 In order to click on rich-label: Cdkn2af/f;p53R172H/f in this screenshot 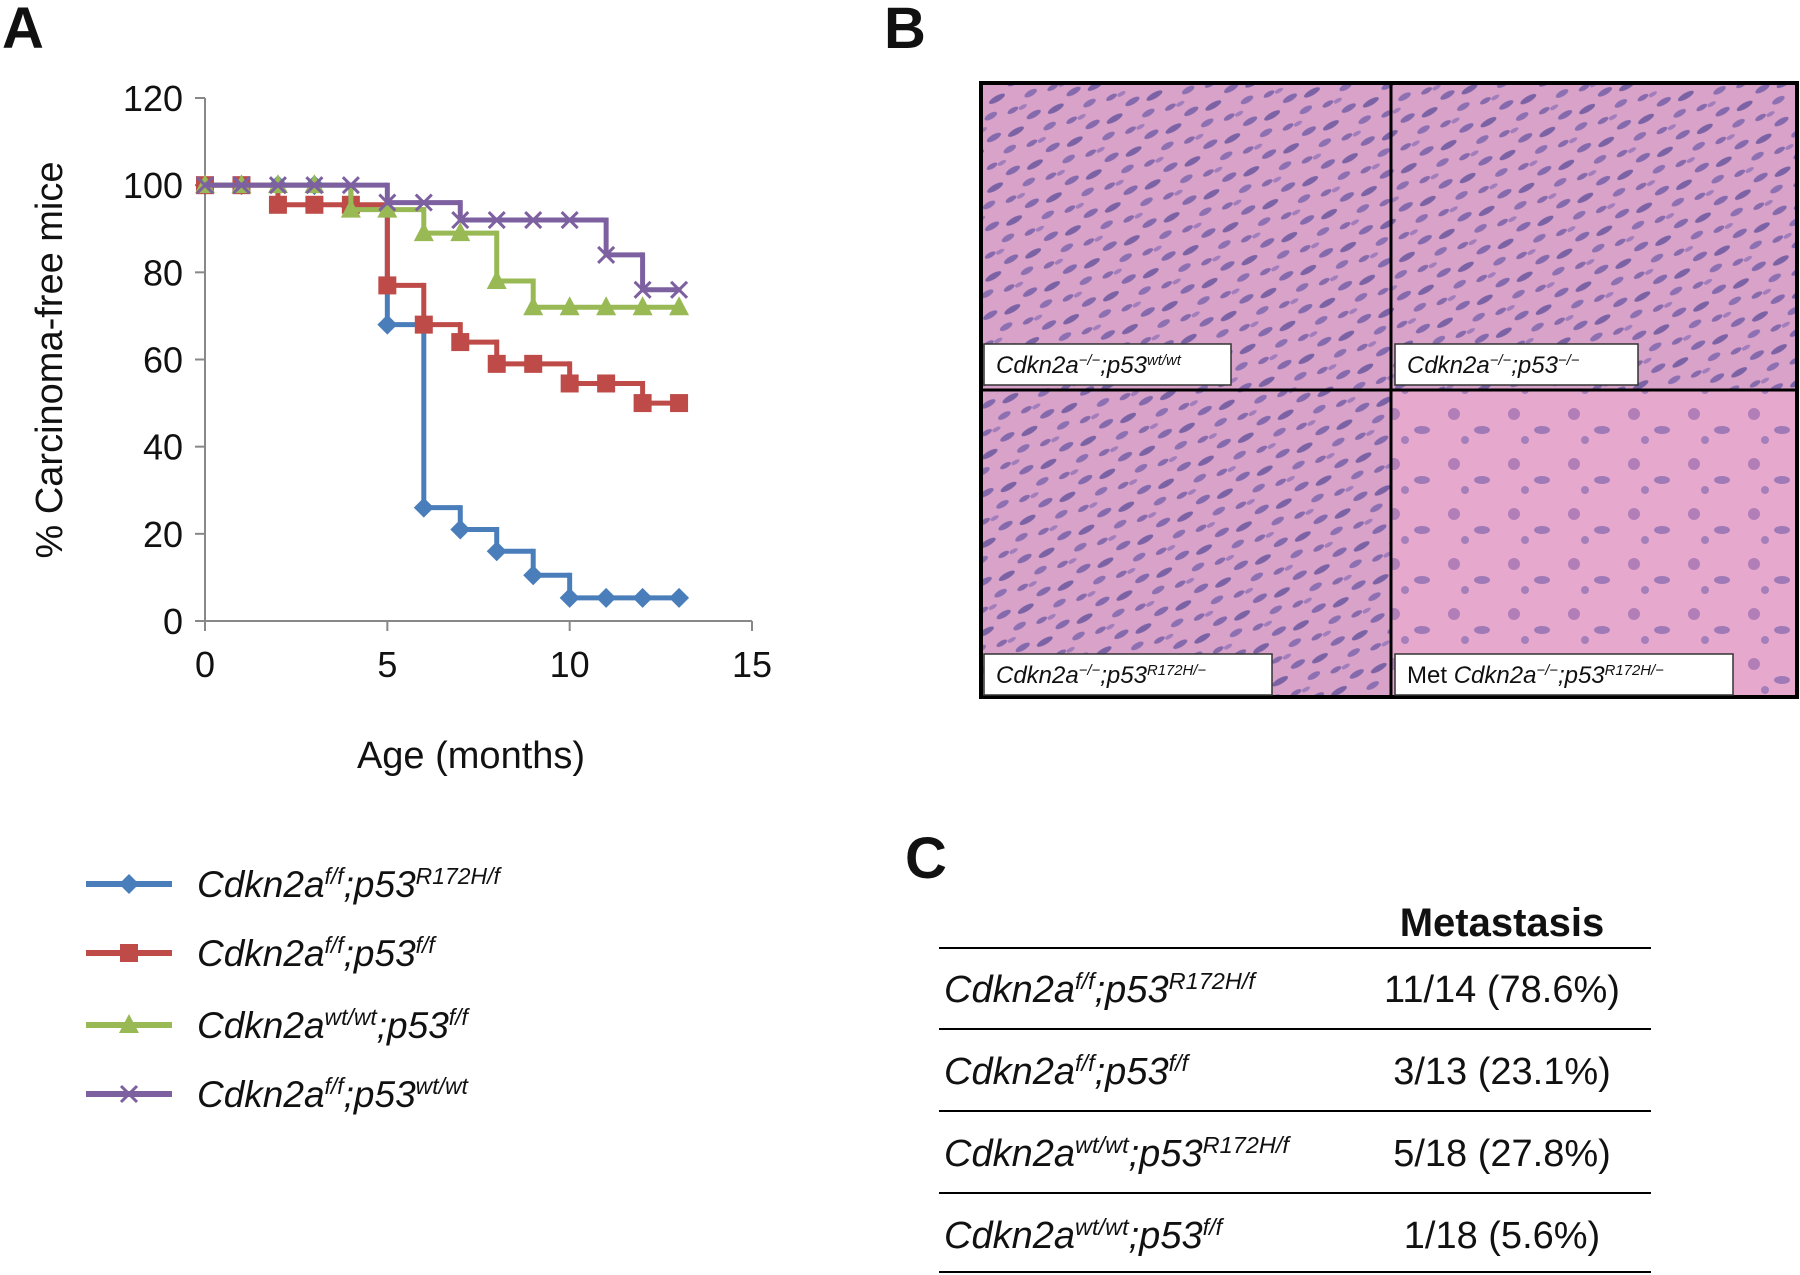, I will do `click(1100, 989)`.